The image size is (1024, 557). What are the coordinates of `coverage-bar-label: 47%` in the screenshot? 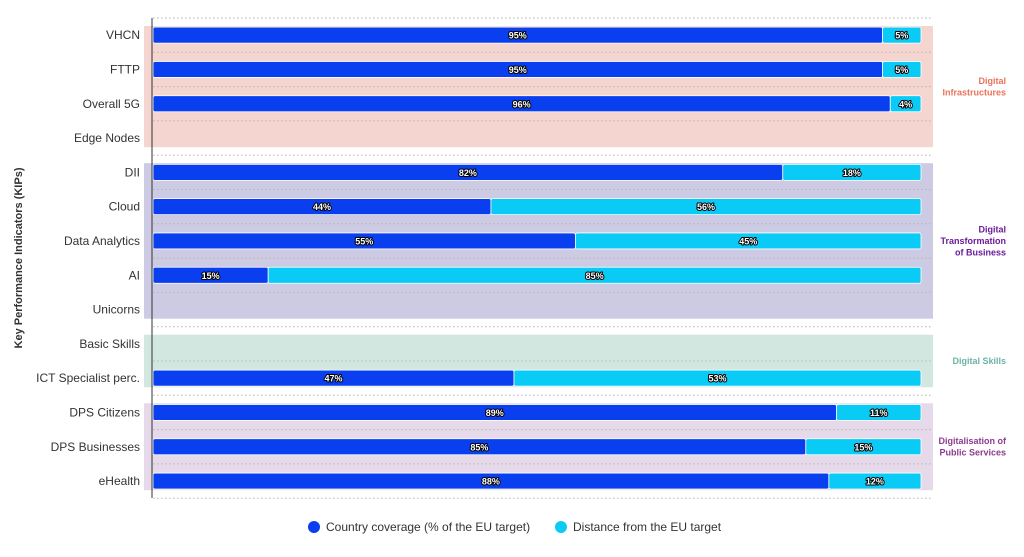 It's located at (333, 379).